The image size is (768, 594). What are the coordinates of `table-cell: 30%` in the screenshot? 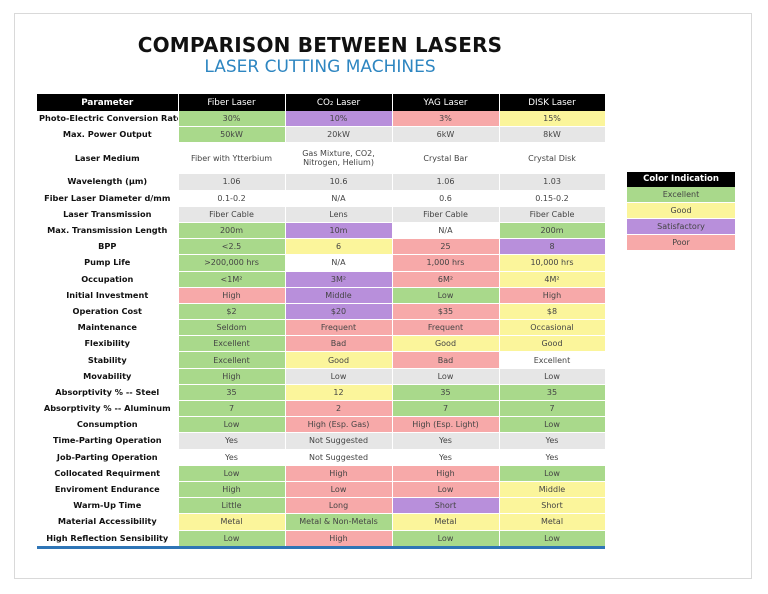 It's located at (232, 119).